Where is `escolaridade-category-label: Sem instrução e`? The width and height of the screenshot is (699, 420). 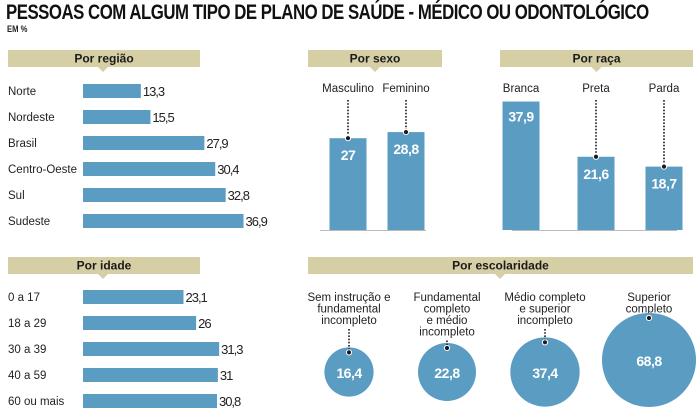 escolaridade-category-label: Sem instrução e is located at coordinates (348, 298).